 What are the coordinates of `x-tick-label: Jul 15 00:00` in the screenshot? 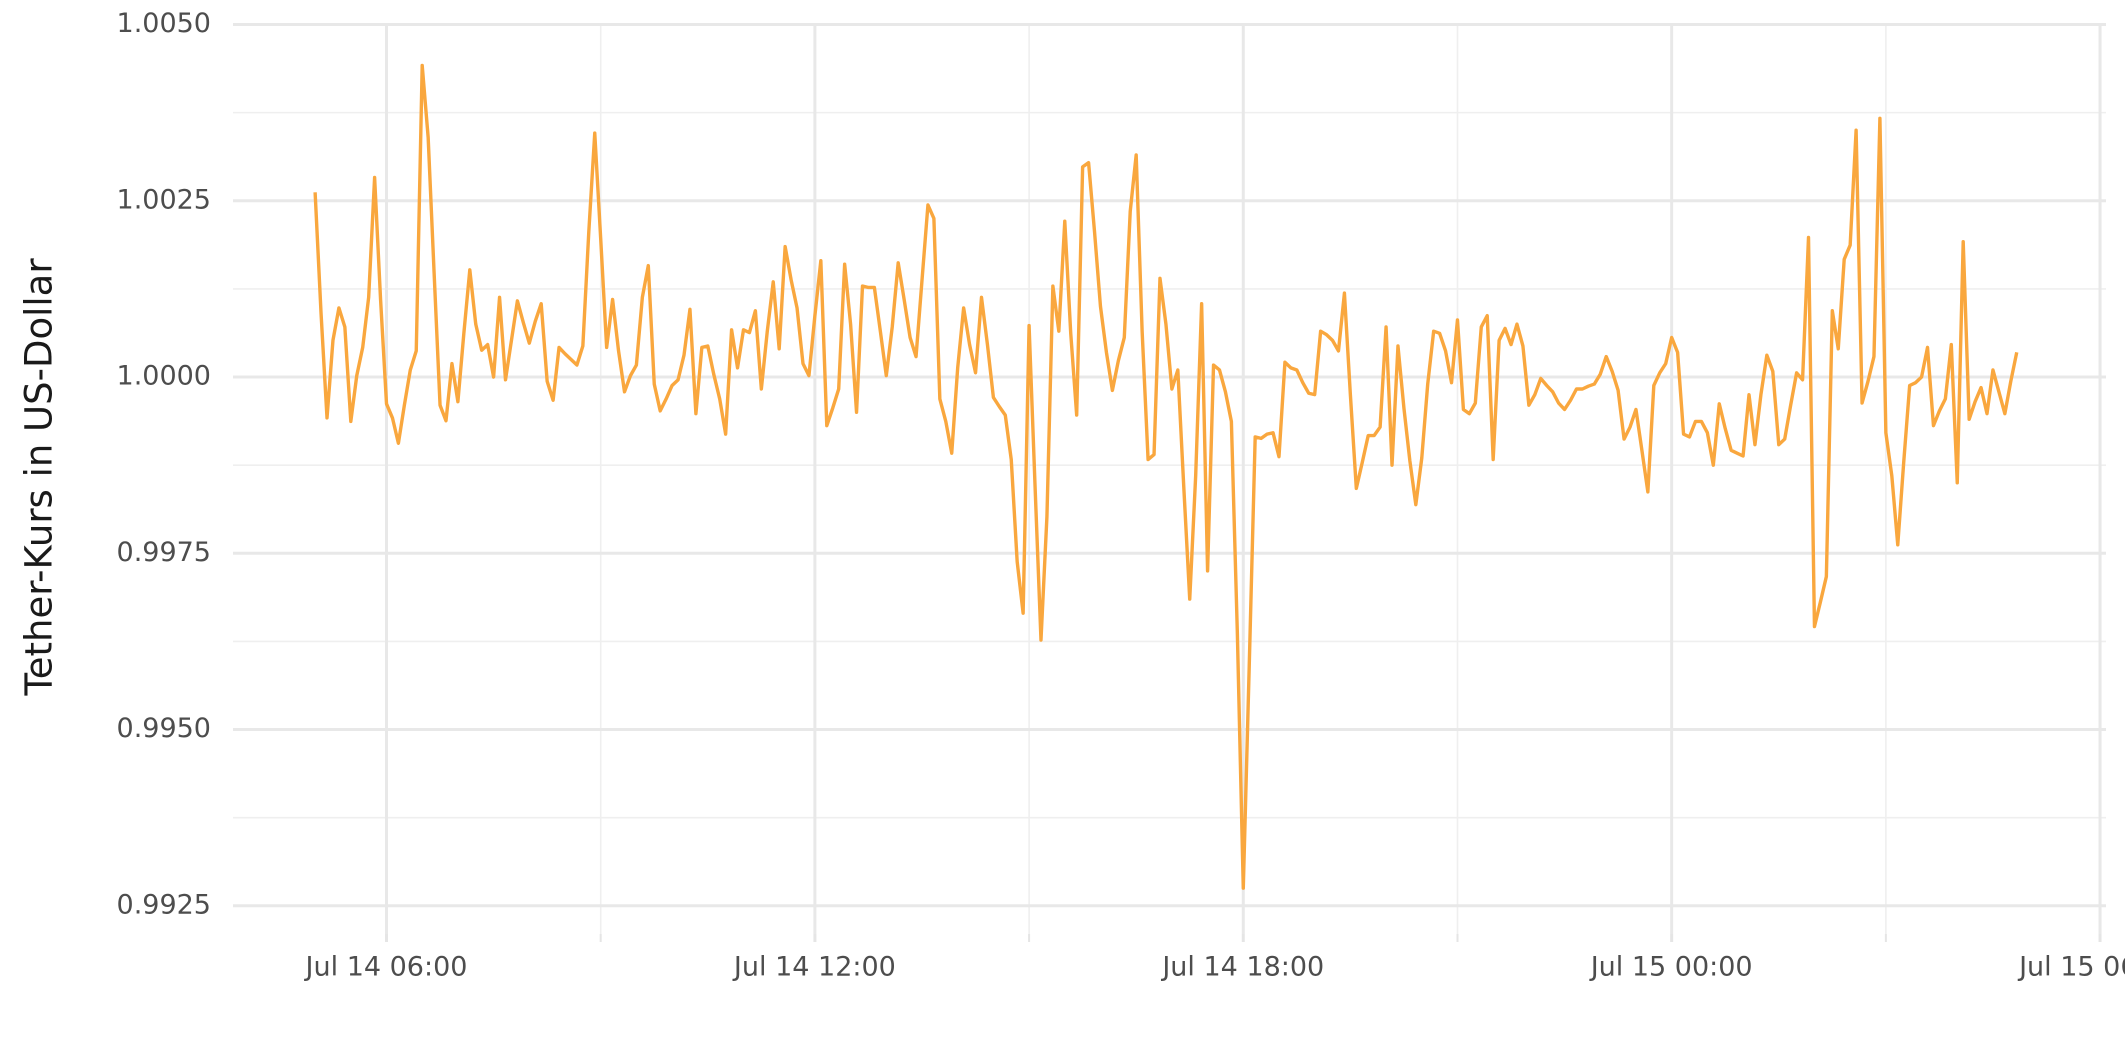 It's located at (1671, 967).